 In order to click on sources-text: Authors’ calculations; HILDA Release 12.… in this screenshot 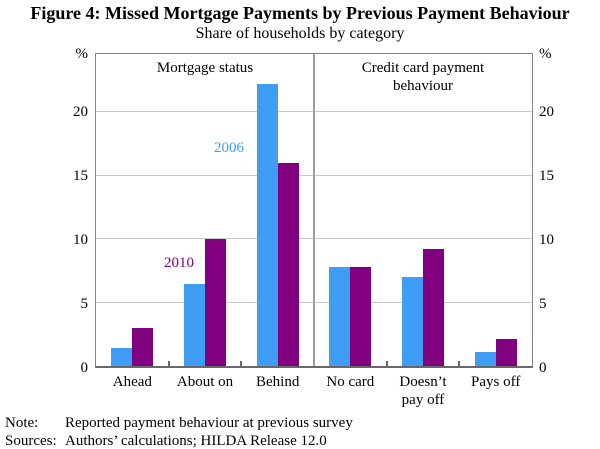, I will do `click(196, 441)`.